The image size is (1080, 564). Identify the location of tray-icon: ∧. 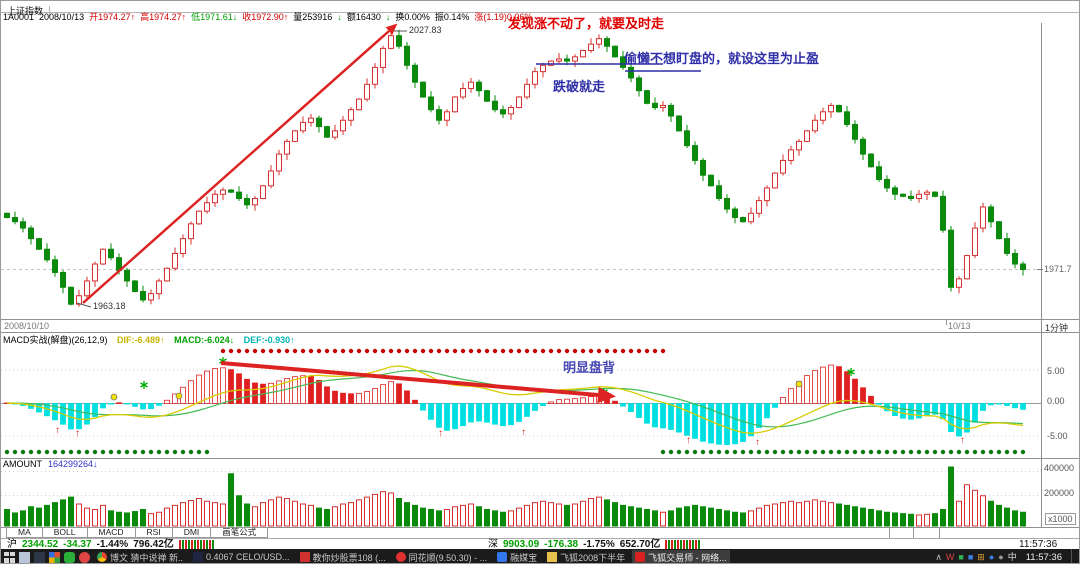
(938, 556).